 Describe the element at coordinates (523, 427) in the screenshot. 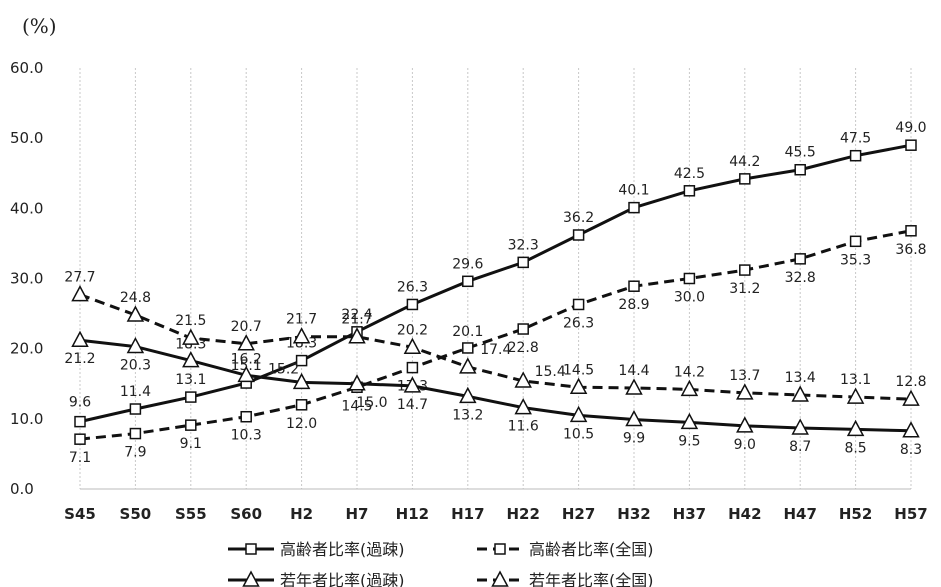

I see `data-label: 11.6` at that location.